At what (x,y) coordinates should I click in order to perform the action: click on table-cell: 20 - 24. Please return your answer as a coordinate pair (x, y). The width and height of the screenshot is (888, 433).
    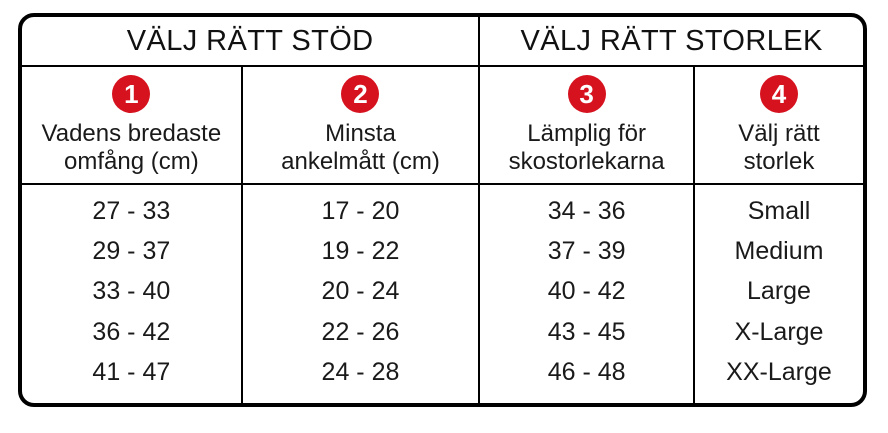
    Looking at the image, I should click on (360, 291).